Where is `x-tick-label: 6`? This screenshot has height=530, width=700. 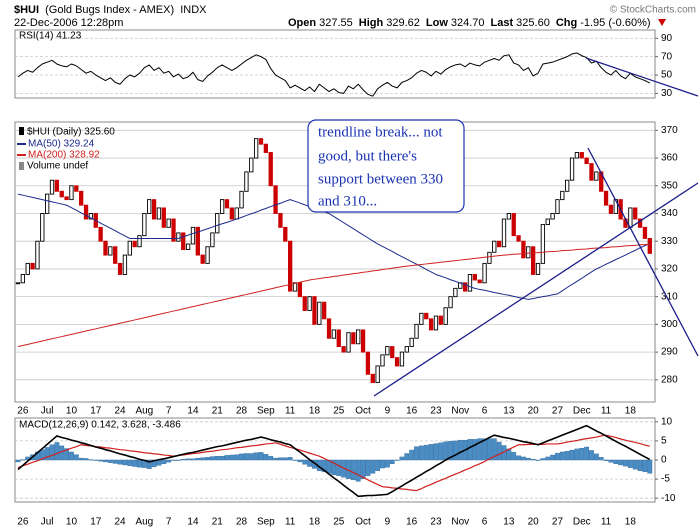 x-tick-label: 6 is located at coordinates (485, 411).